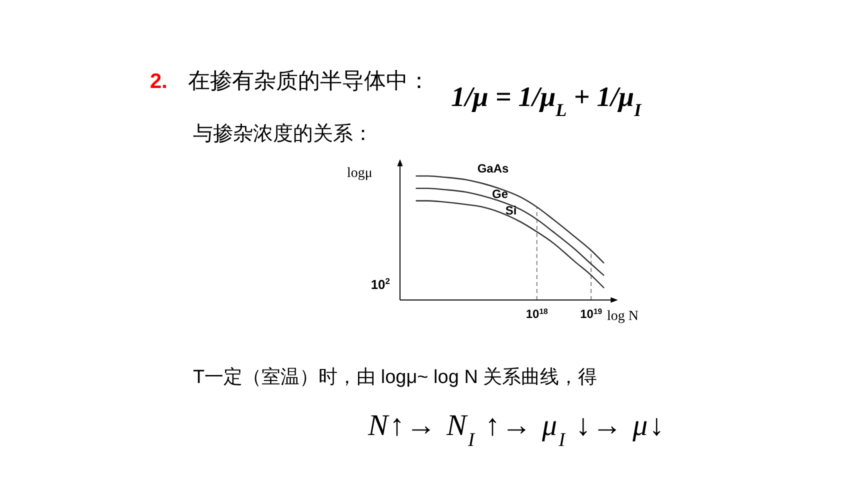 This screenshot has height=484, width=860. Describe the element at coordinates (309, 80) in the screenshot. I see `chart-title: 在掺有杂质的半导体中：` at that location.